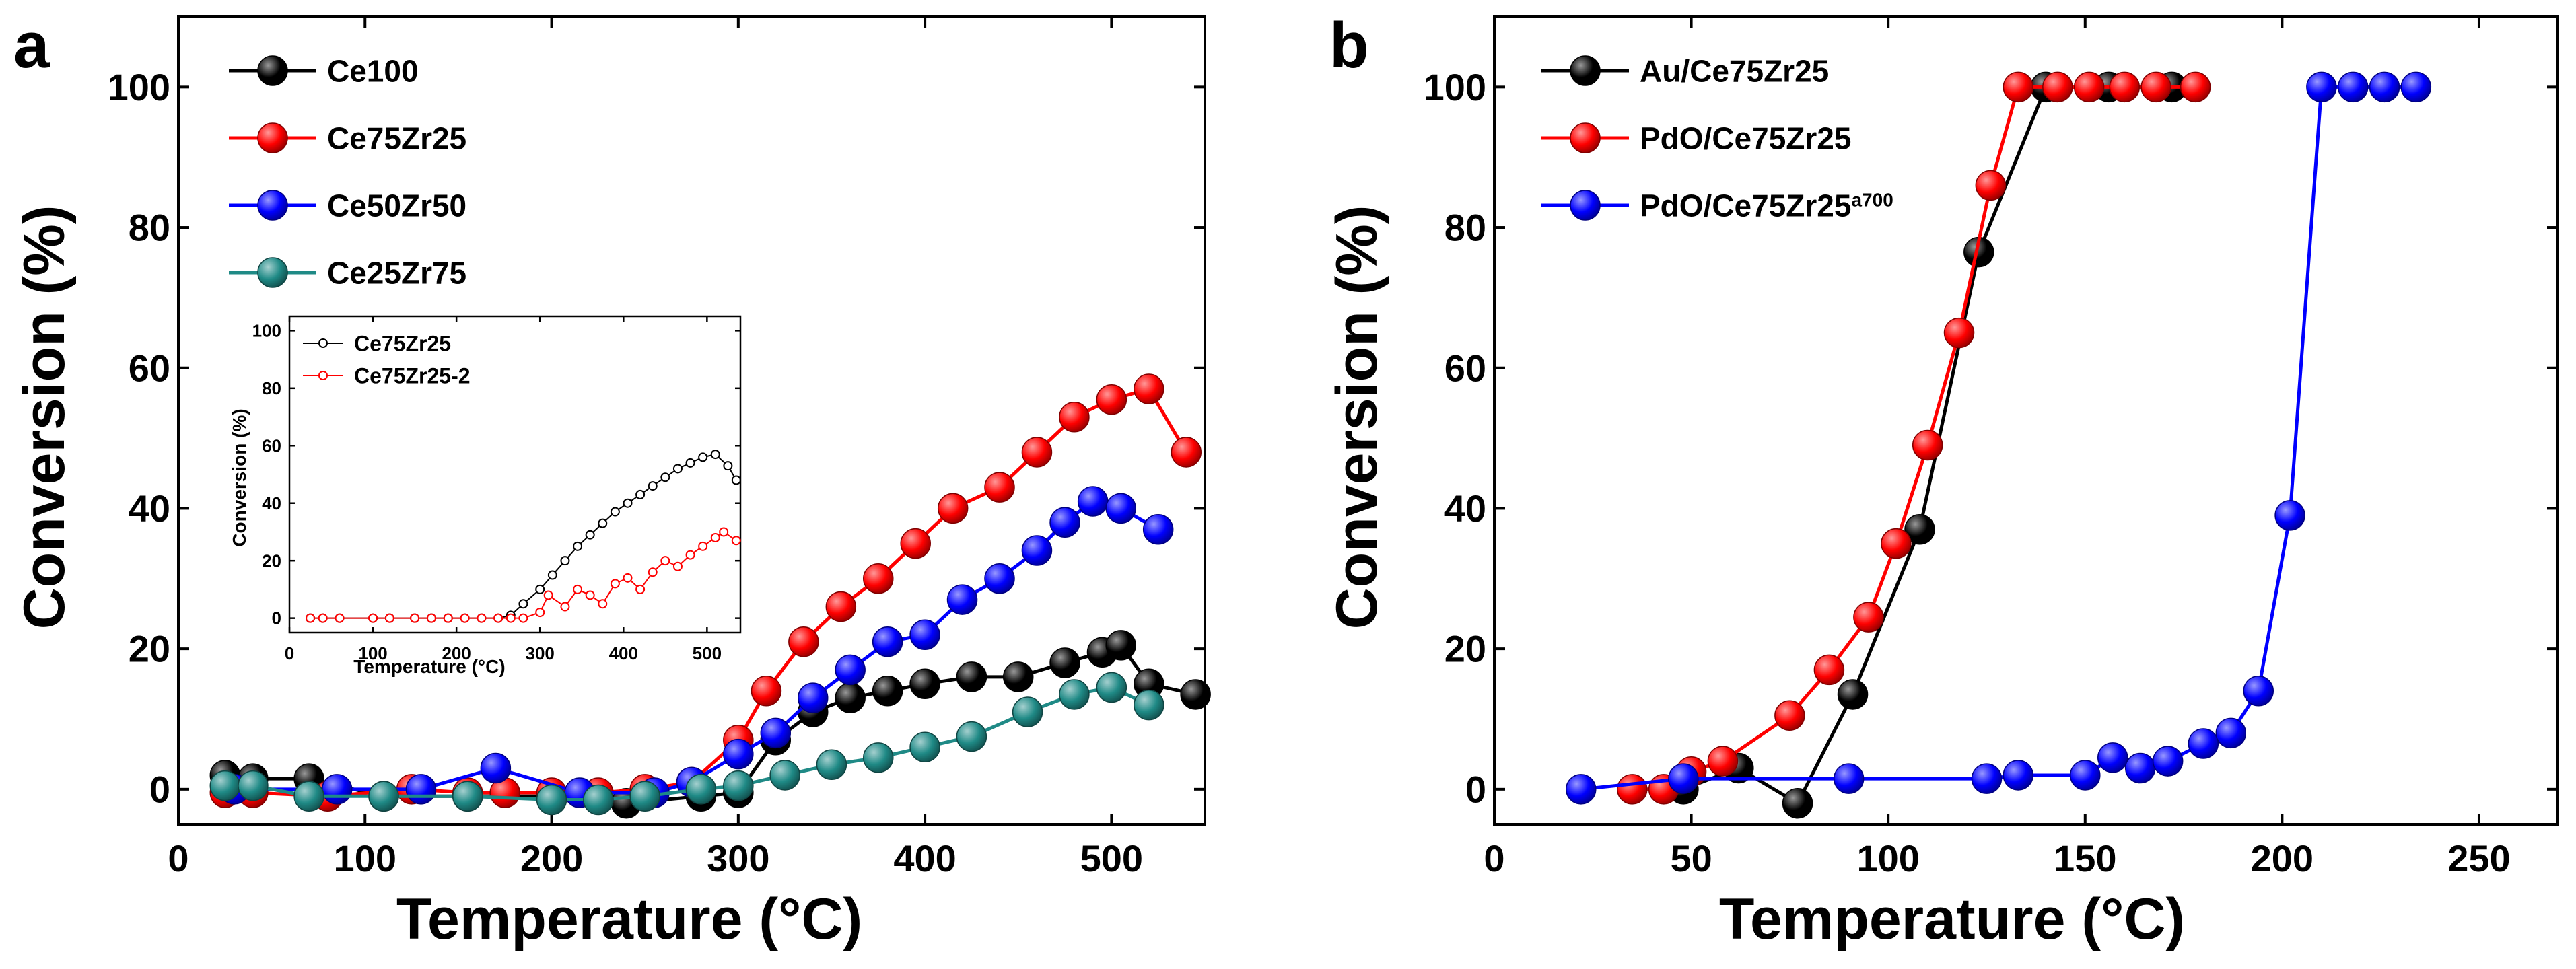 This screenshot has height=969, width=2576. I want to click on panel-b-ytick-label: 0, so click(1475, 789).